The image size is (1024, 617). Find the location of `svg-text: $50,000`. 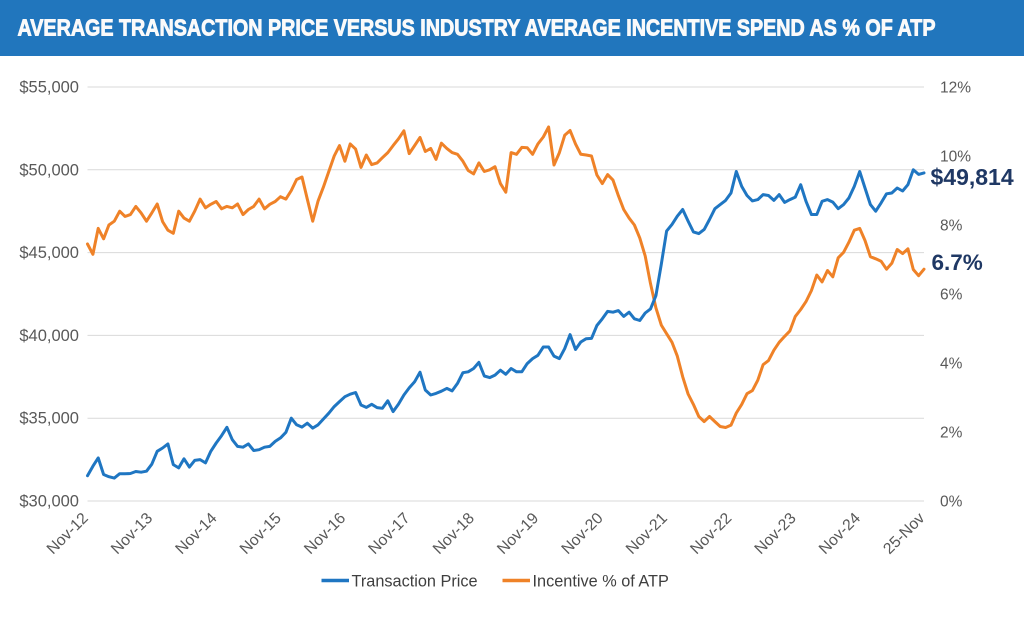

svg-text: $50,000 is located at coordinates (49, 170).